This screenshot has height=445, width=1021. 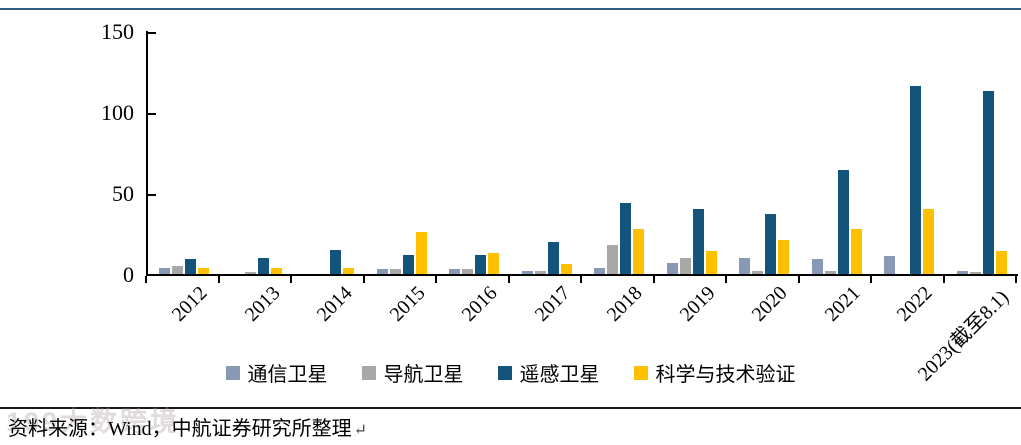 What do you see at coordinates (423, 375) in the screenshot?
I see `legend-label: 导航卫星` at bounding box center [423, 375].